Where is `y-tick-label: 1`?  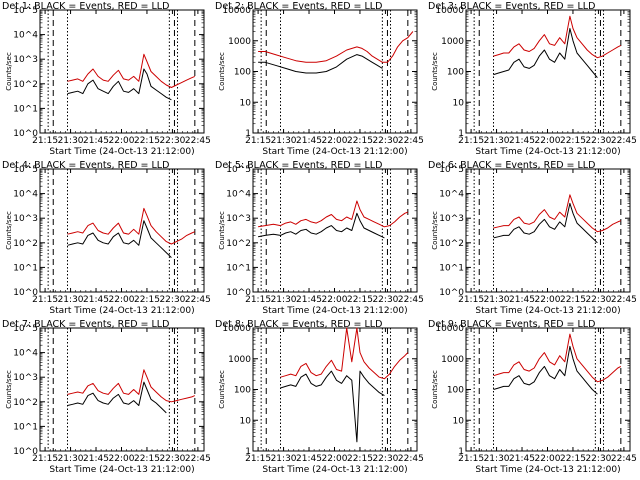
y-tick-label: 1 is located at coordinates (461, 134).